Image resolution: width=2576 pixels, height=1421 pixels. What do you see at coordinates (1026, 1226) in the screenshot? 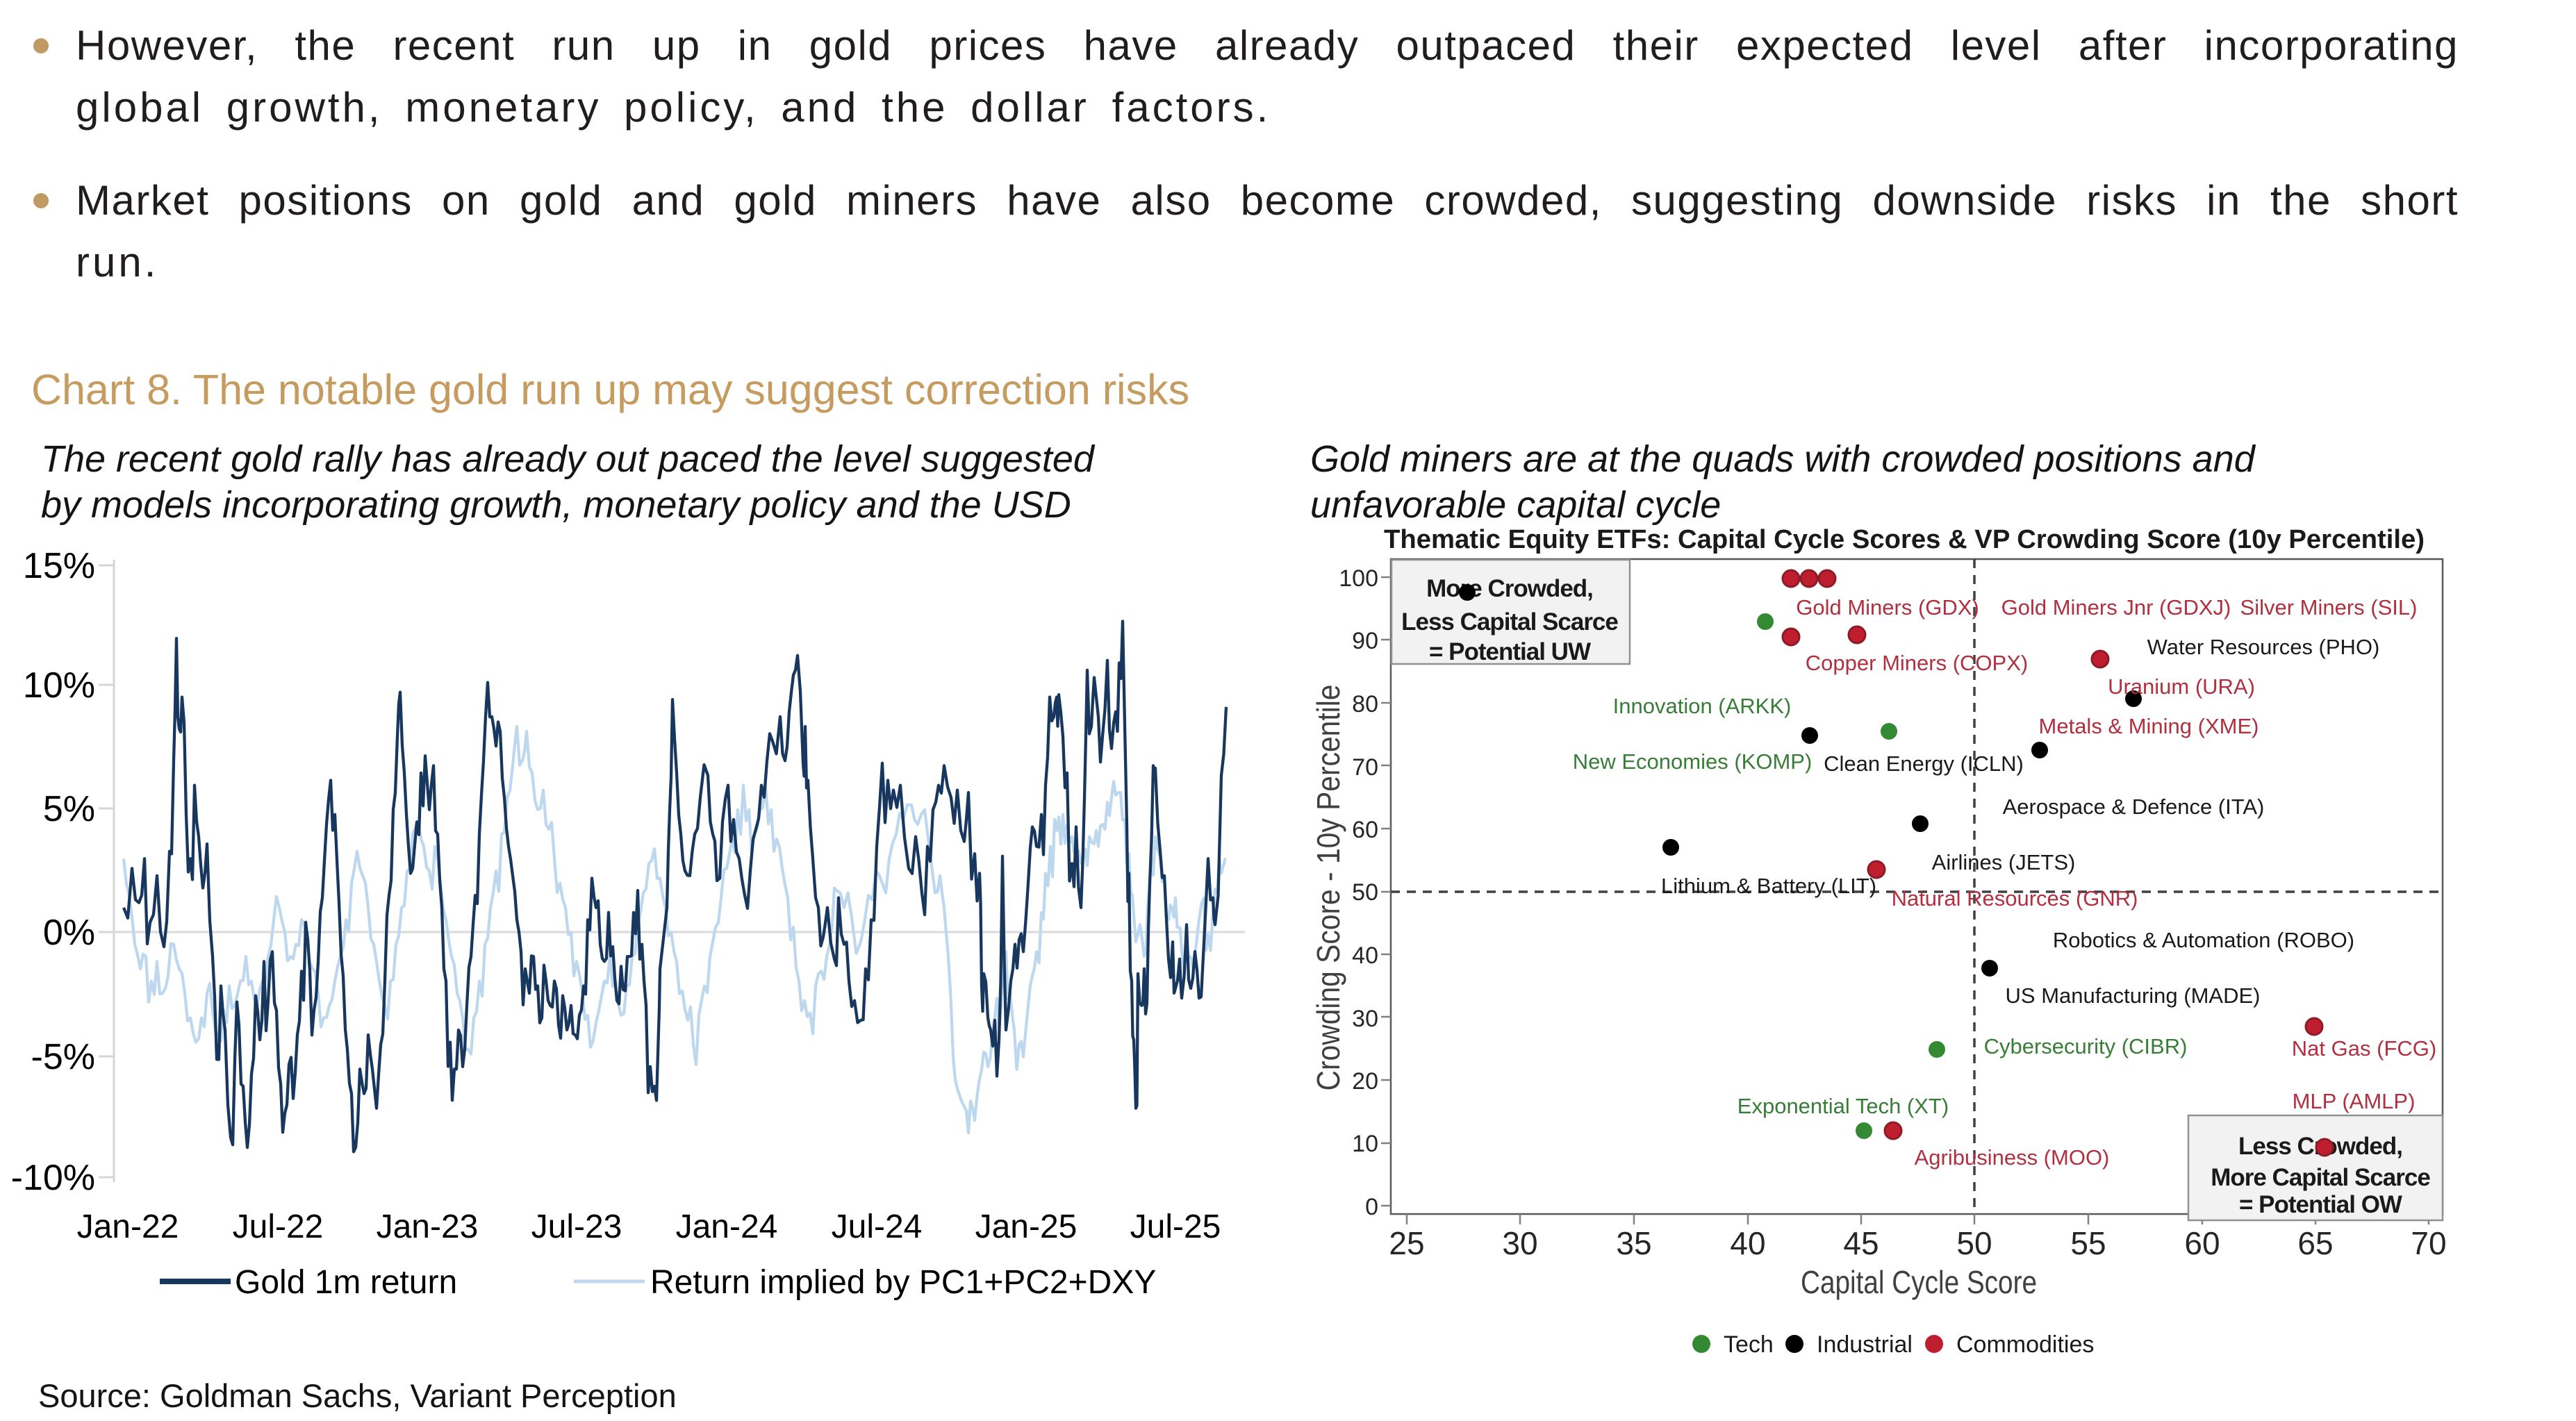
I see `svg-text: Jan-25` at bounding box center [1026, 1226].